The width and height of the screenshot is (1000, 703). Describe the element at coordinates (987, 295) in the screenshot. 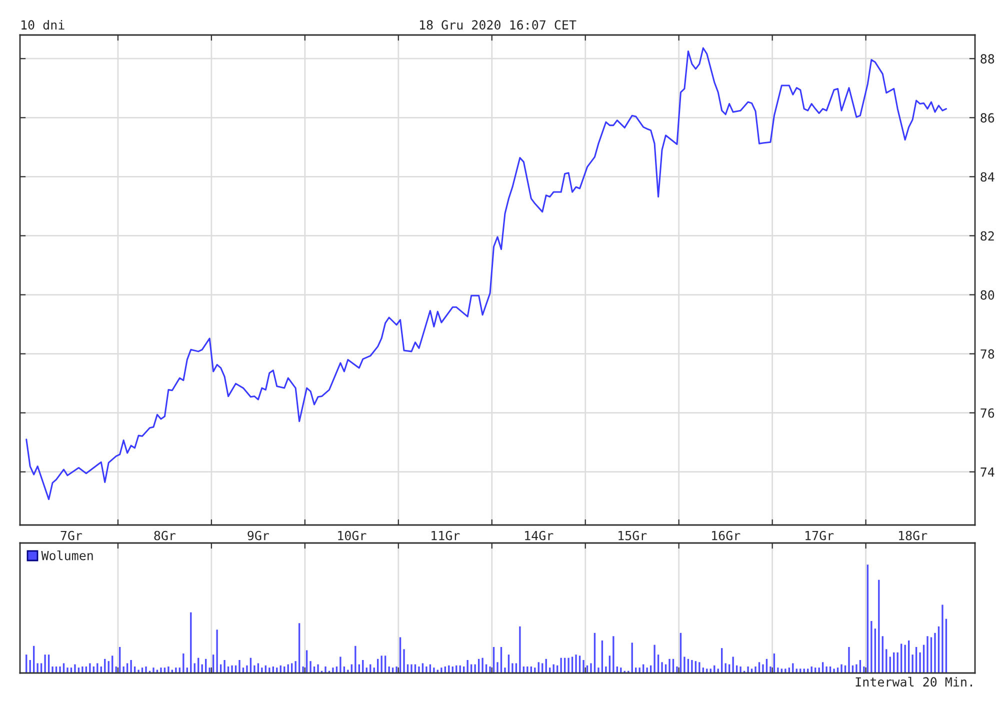

I see `y-tick-label: 80` at that location.